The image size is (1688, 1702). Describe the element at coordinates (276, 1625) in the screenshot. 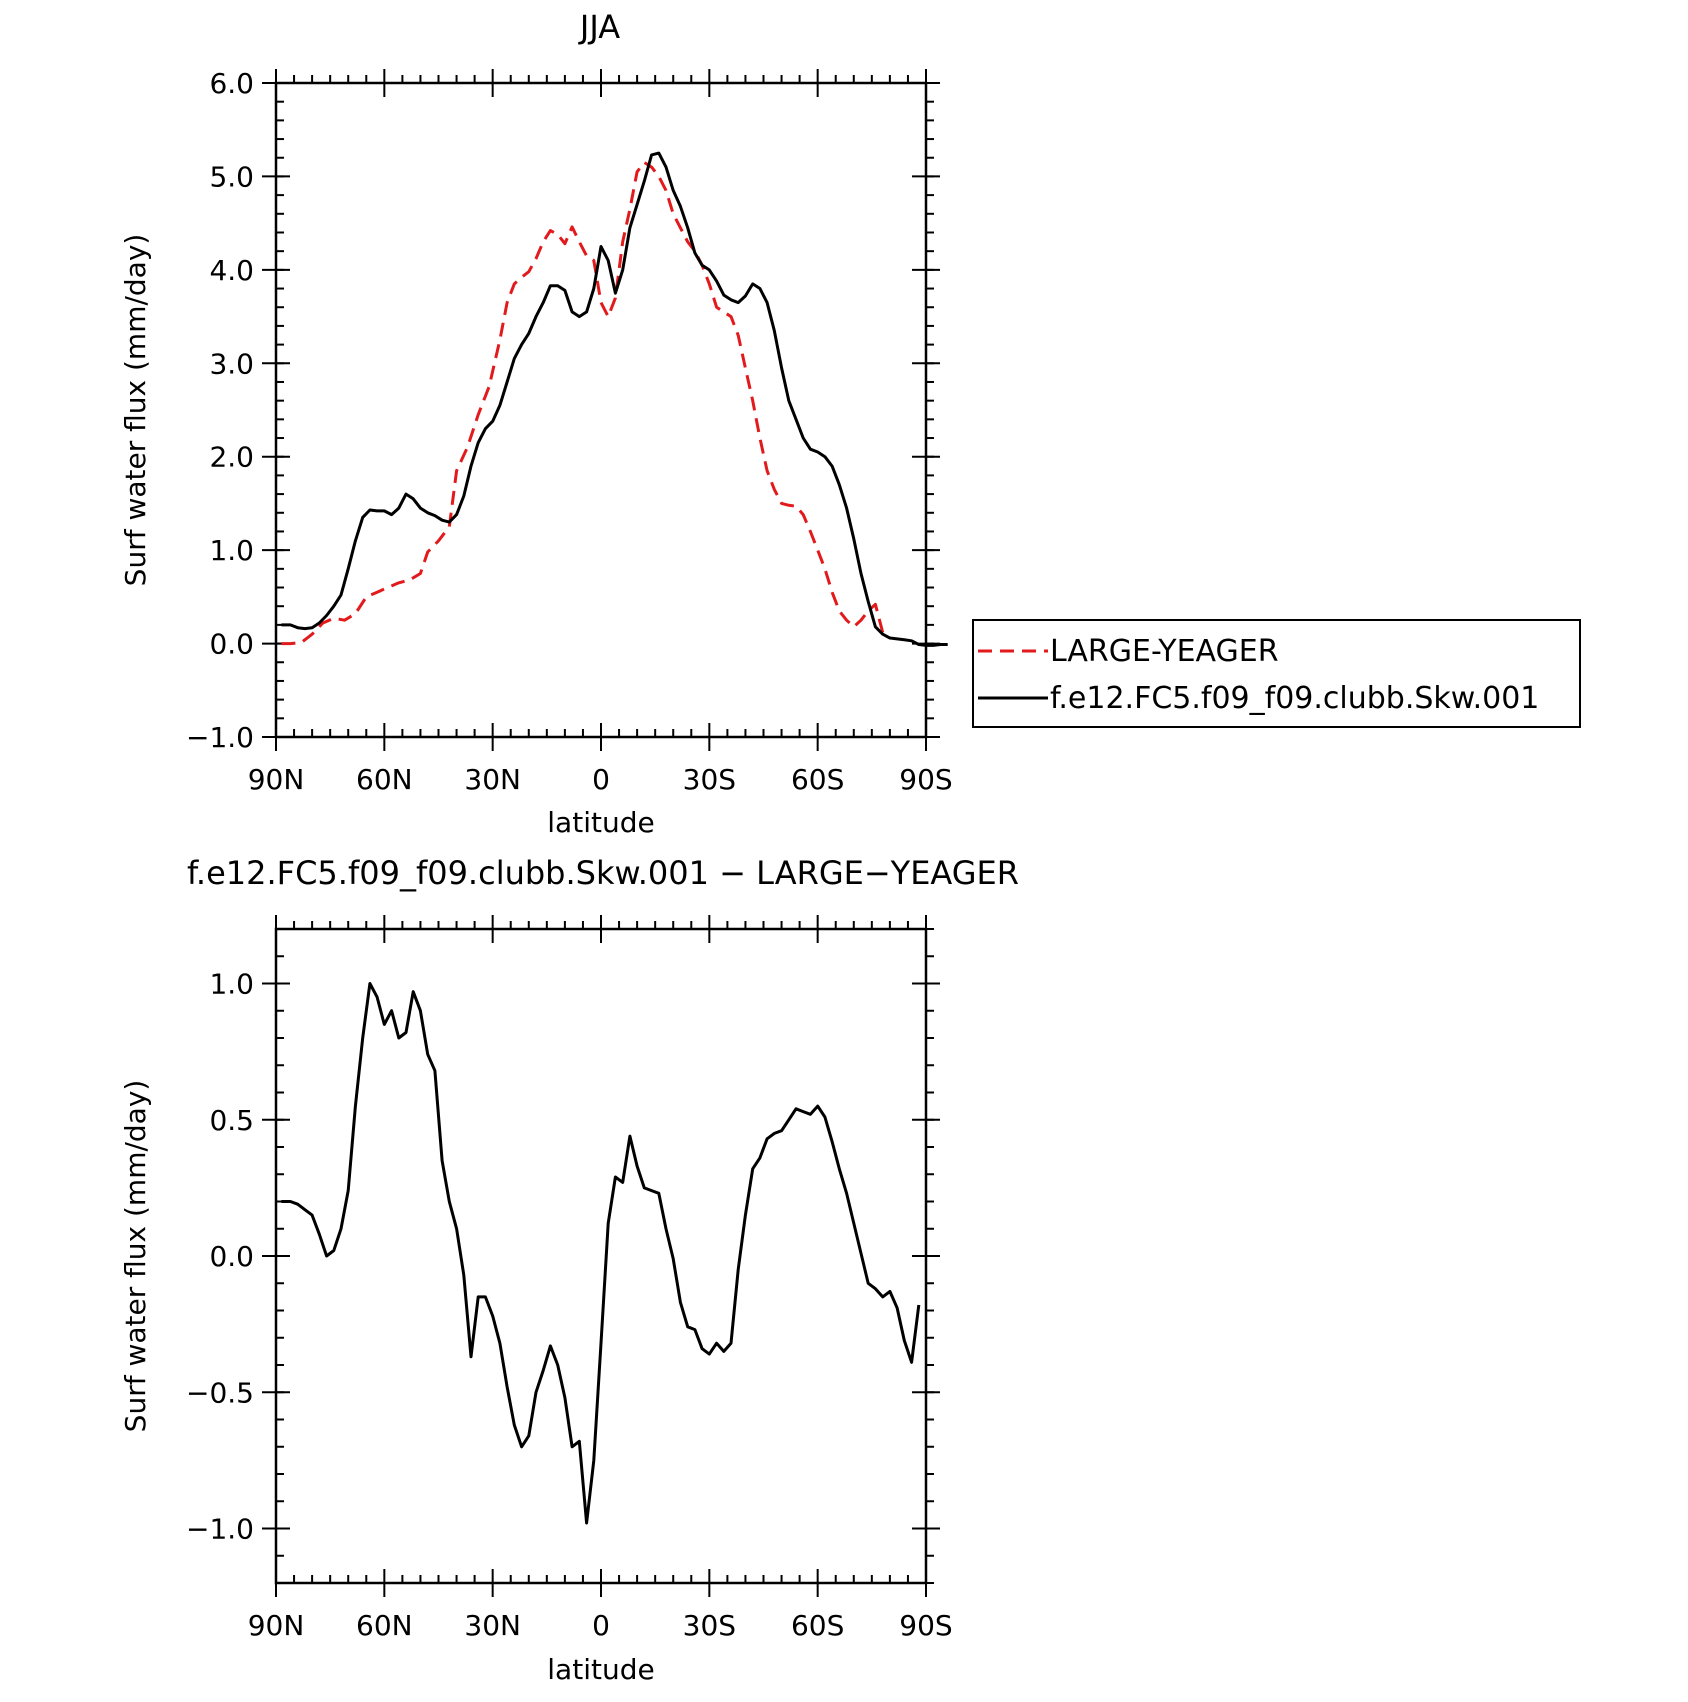

I see `bottom-x-tick-label: 90N` at that location.